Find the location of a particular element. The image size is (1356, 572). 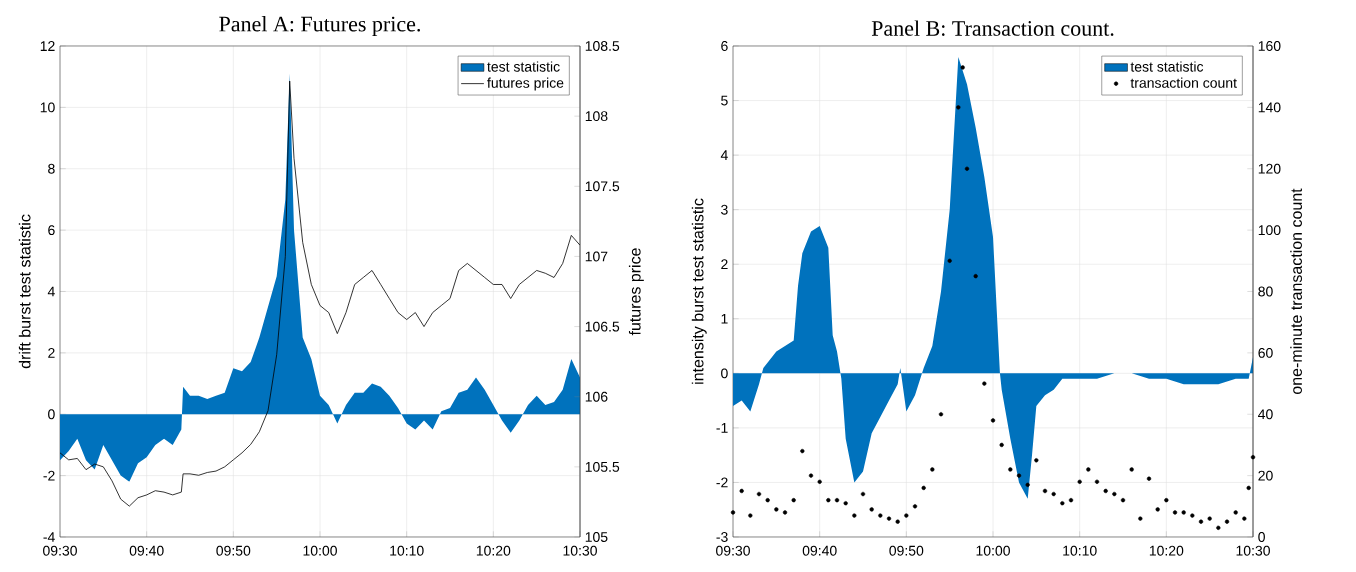

y-axis-title: intensity burst test statistic is located at coordinates (699, 291).